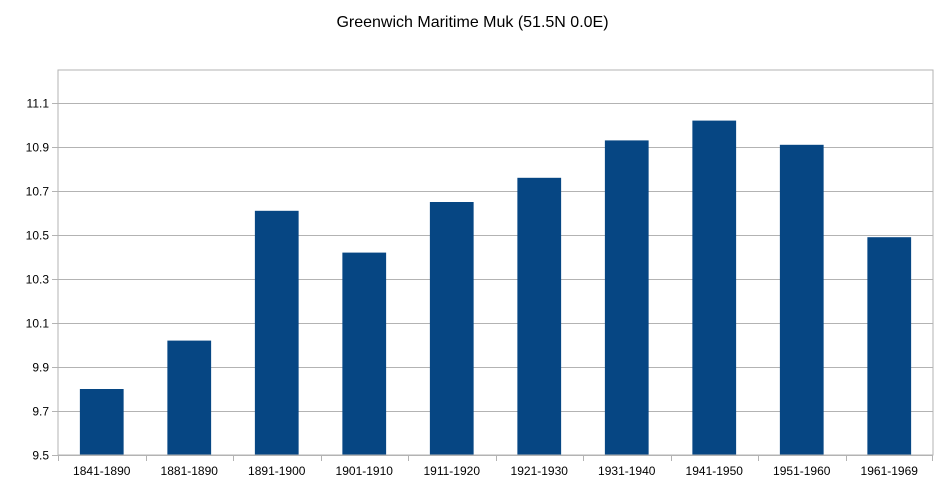  Describe the element at coordinates (102, 471) in the screenshot. I see `x-tick-label: 1841-1890` at that location.